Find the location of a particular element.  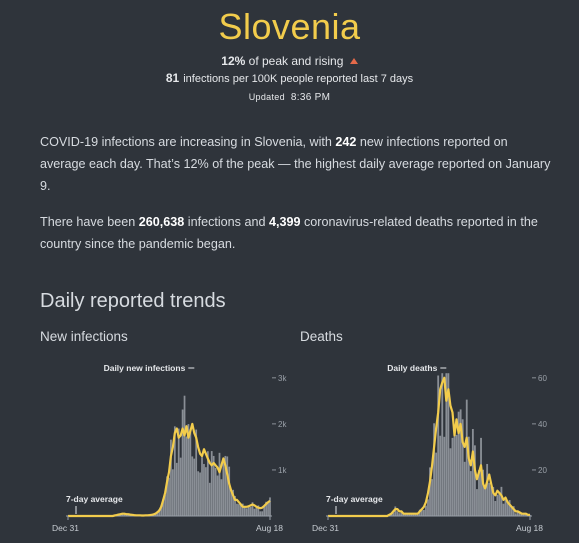

country-title: Slovenia is located at coordinates (289, 26).